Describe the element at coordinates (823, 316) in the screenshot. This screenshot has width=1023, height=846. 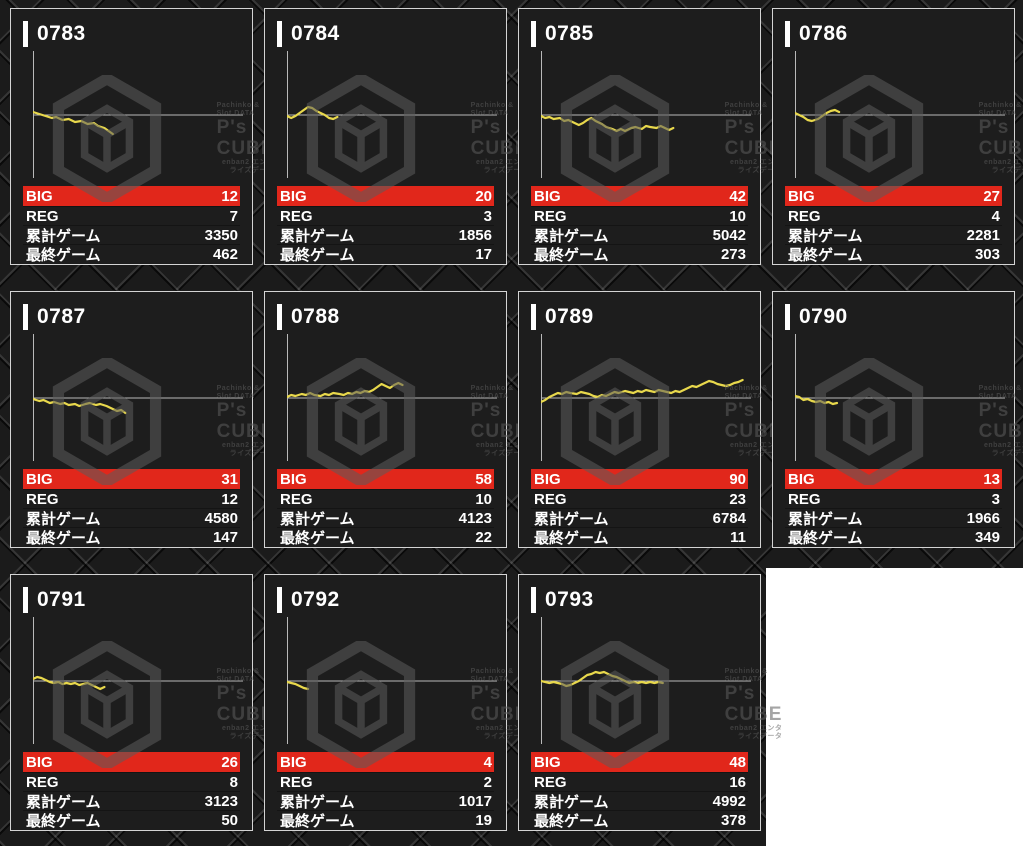
I see `machine-number: 0790` at that location.